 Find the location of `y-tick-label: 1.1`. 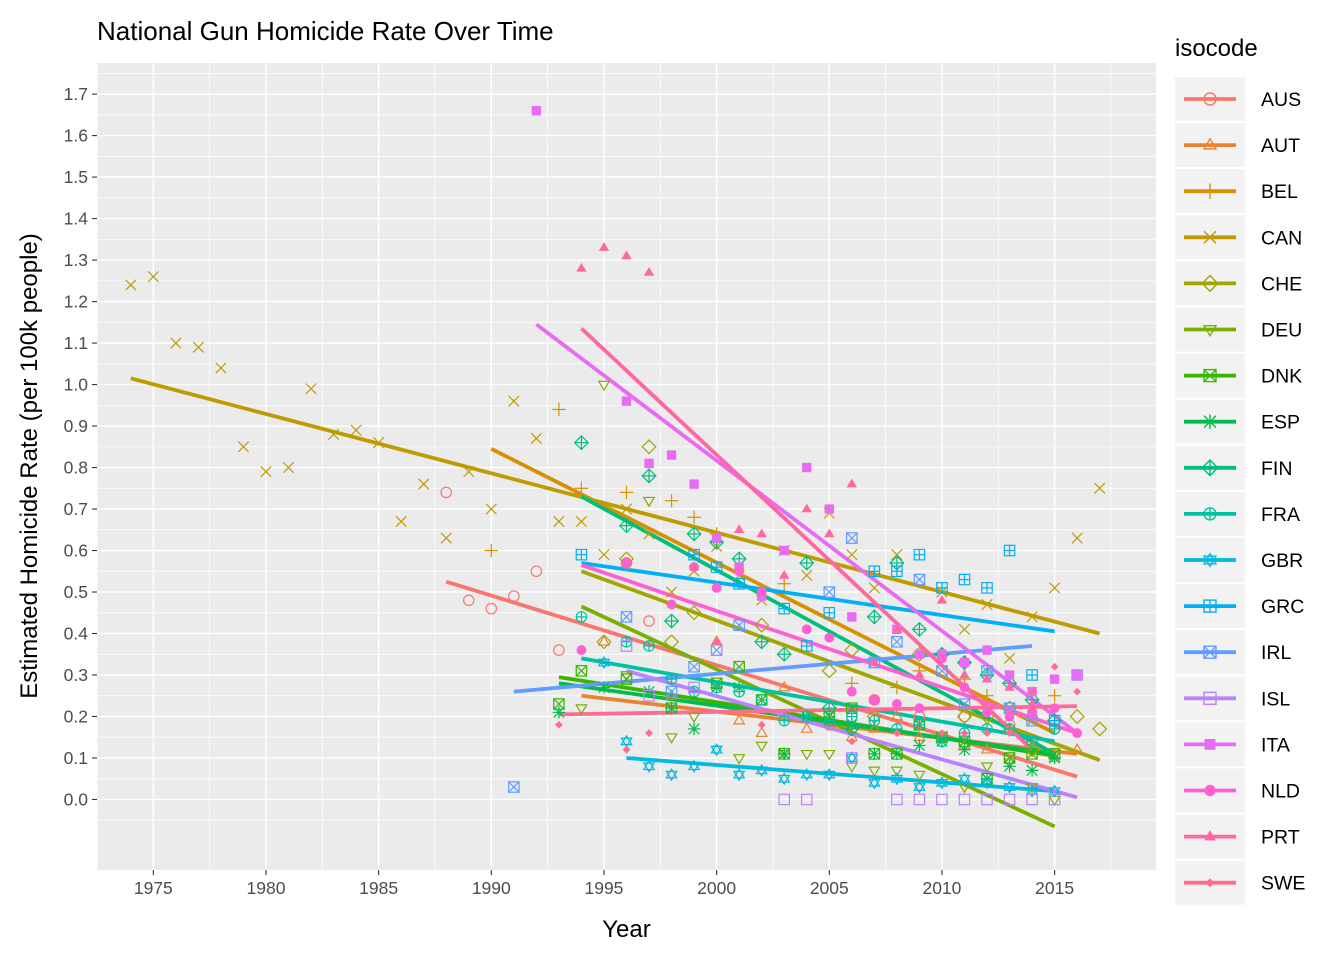

y-tick-label: 1.1 is located at coordinates (76, 343).